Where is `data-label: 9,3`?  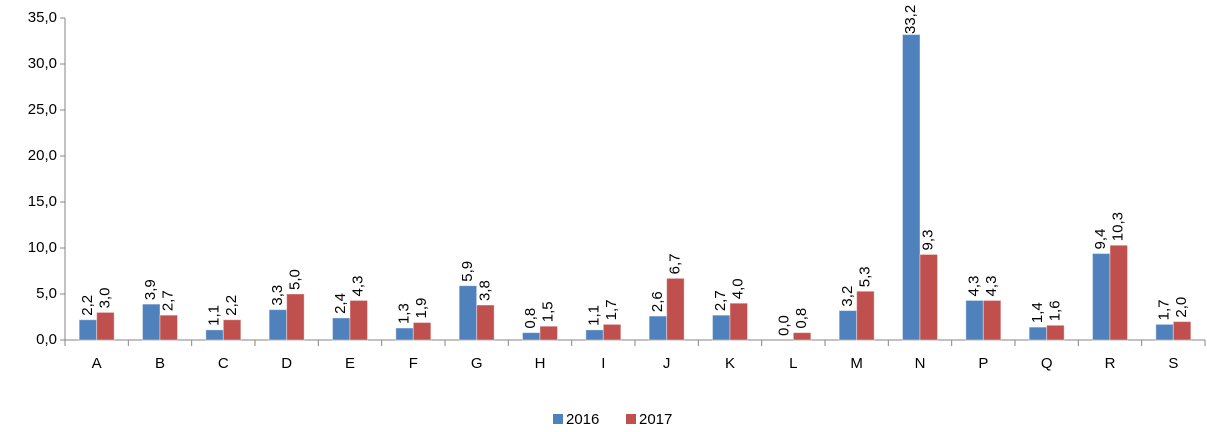 data-label: 9,3 is located at coordinates (928, 240).